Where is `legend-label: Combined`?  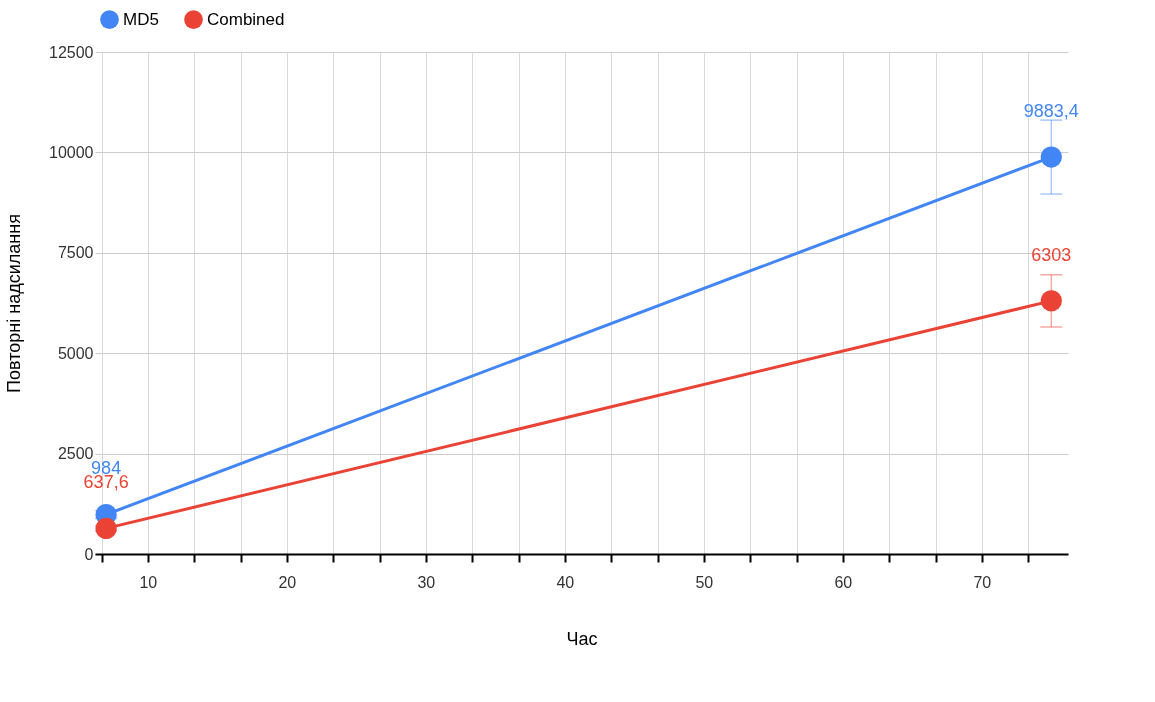
legend-label: Combined is located at coordinates (246, 19).